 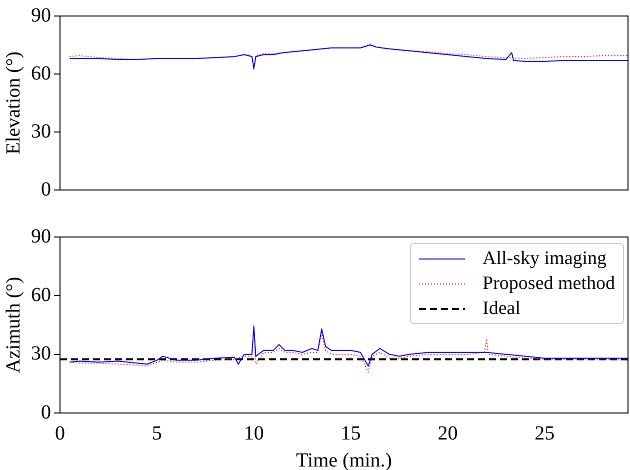 What do you see at coordinates (544, 433) in the screenshot?
I see `x-tick-label: 25` at bounding box center [544, 433].